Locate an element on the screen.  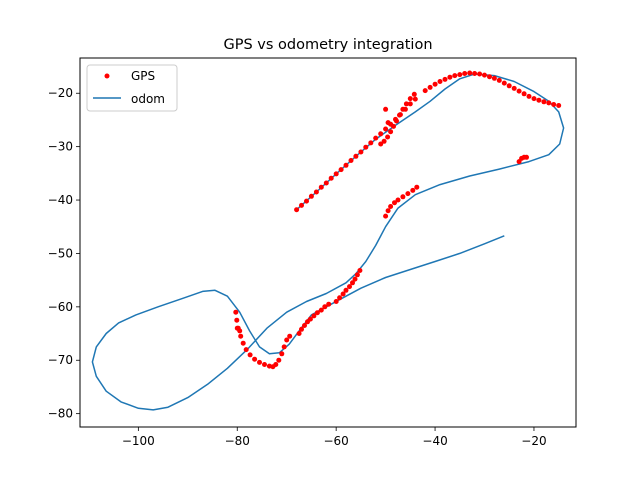
x-tick-label: −60 is located at coordinates (335, 441).